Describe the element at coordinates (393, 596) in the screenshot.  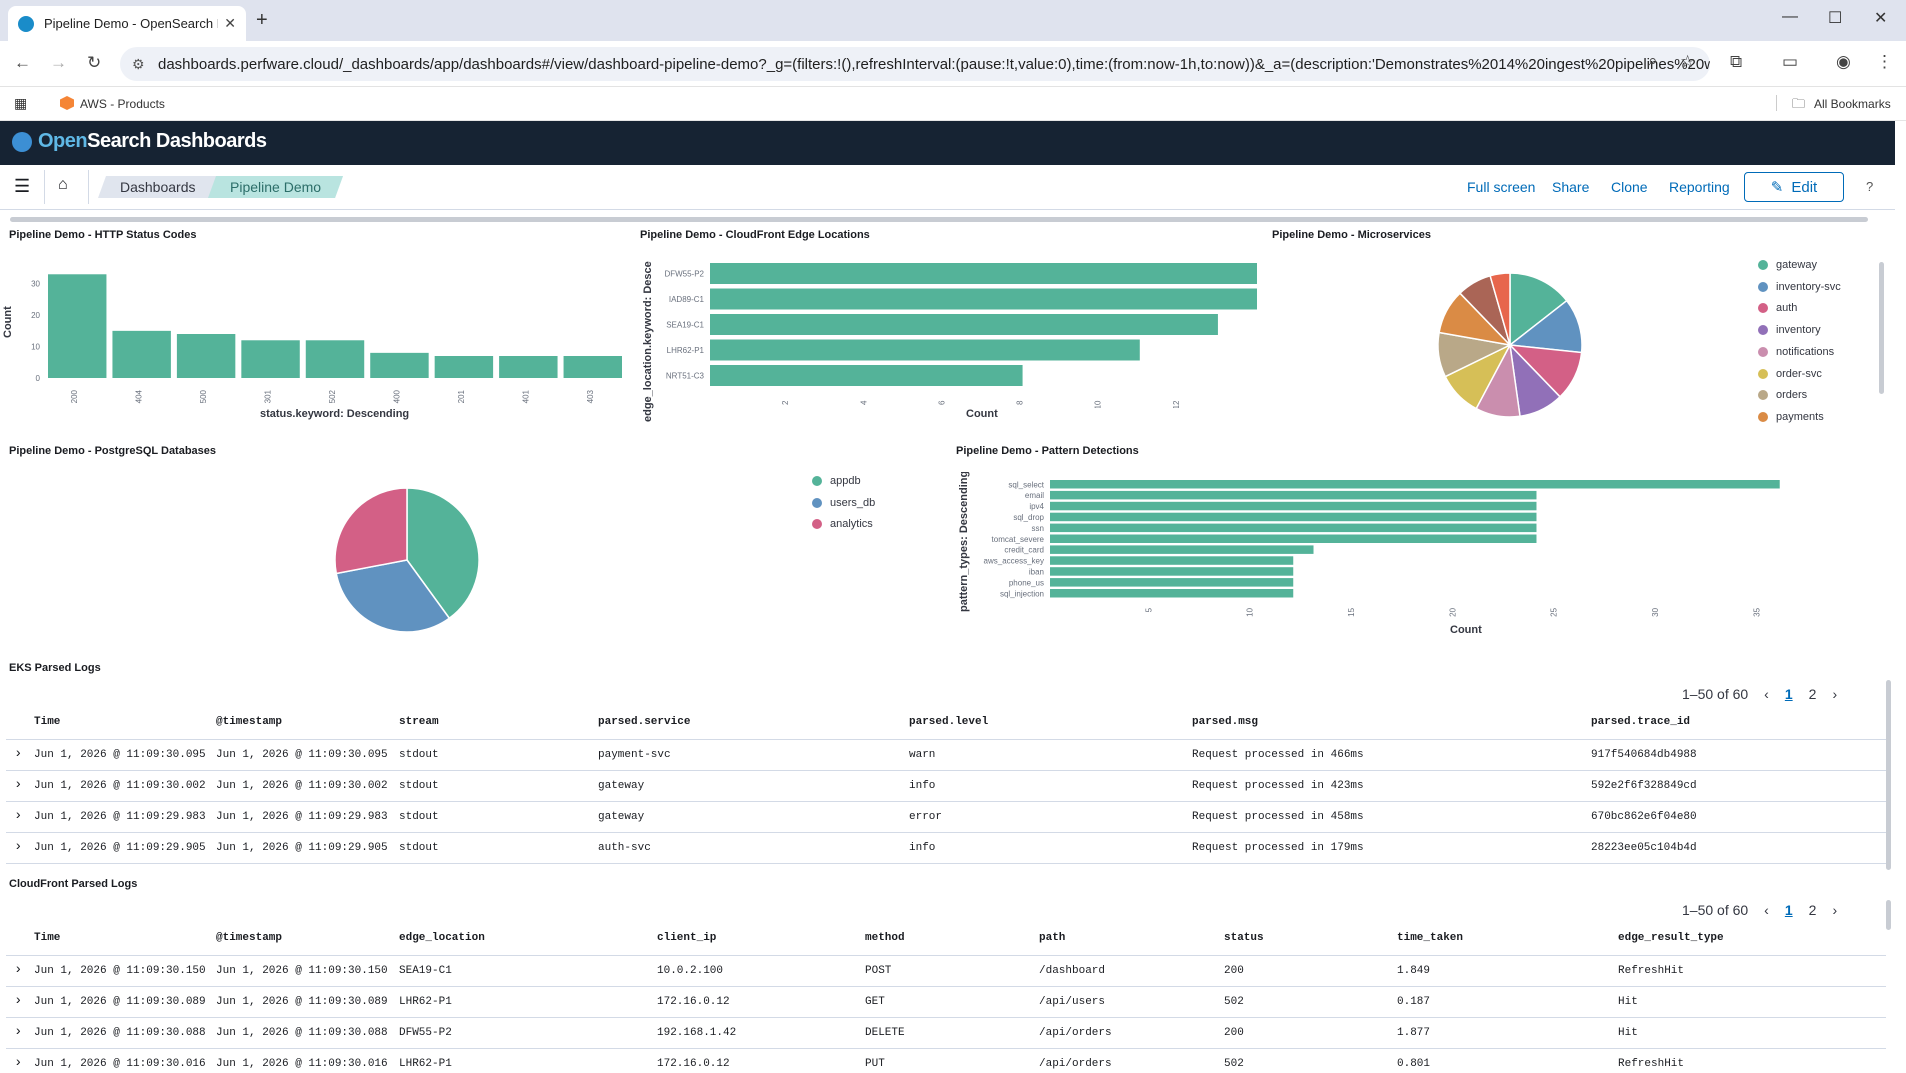
I see `pie-slice` at that location.